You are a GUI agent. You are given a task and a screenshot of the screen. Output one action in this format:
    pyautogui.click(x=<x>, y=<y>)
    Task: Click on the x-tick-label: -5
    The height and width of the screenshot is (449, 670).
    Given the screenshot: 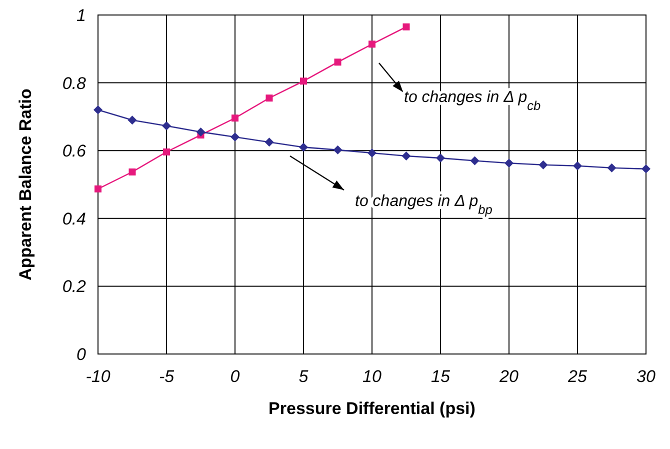 What is the action you would take?
    pyautogui.click(x=166, y=376)
    